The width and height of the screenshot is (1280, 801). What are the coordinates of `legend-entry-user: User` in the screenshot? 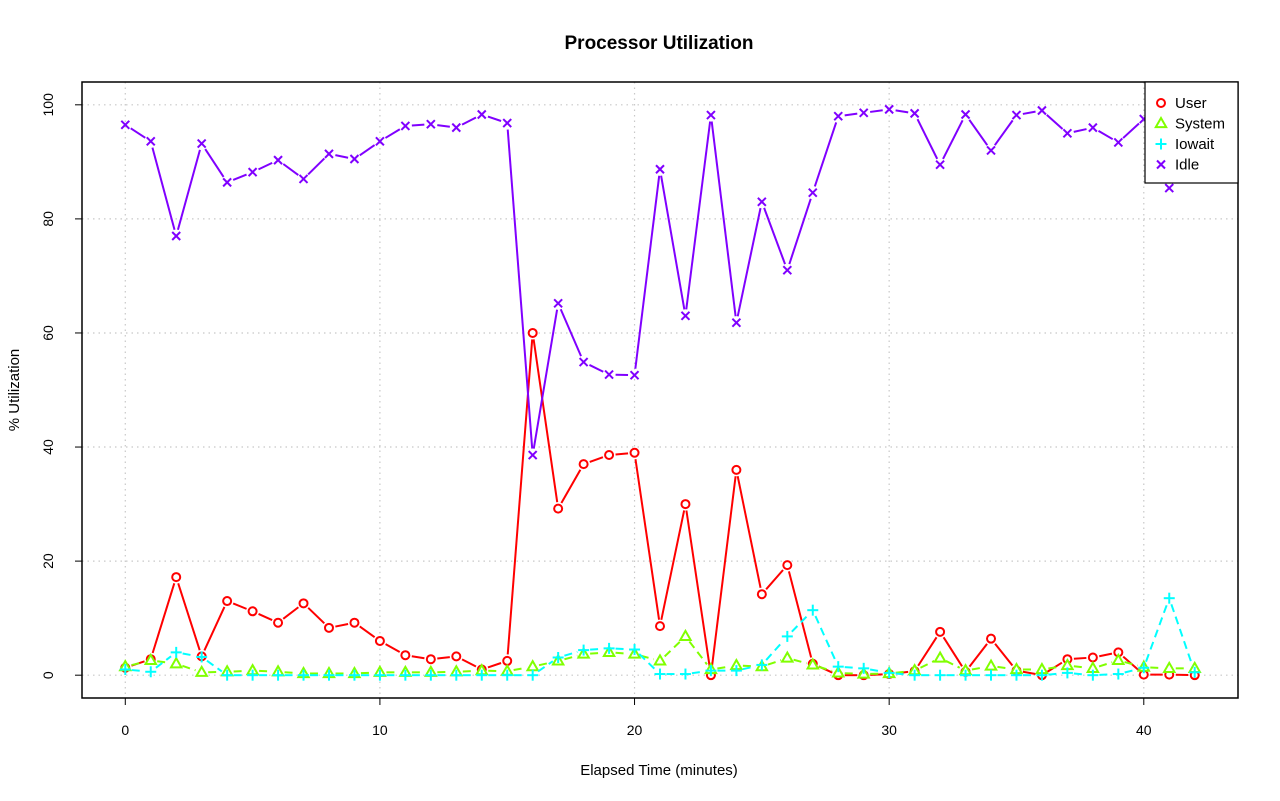 It's located at (1181, 103).